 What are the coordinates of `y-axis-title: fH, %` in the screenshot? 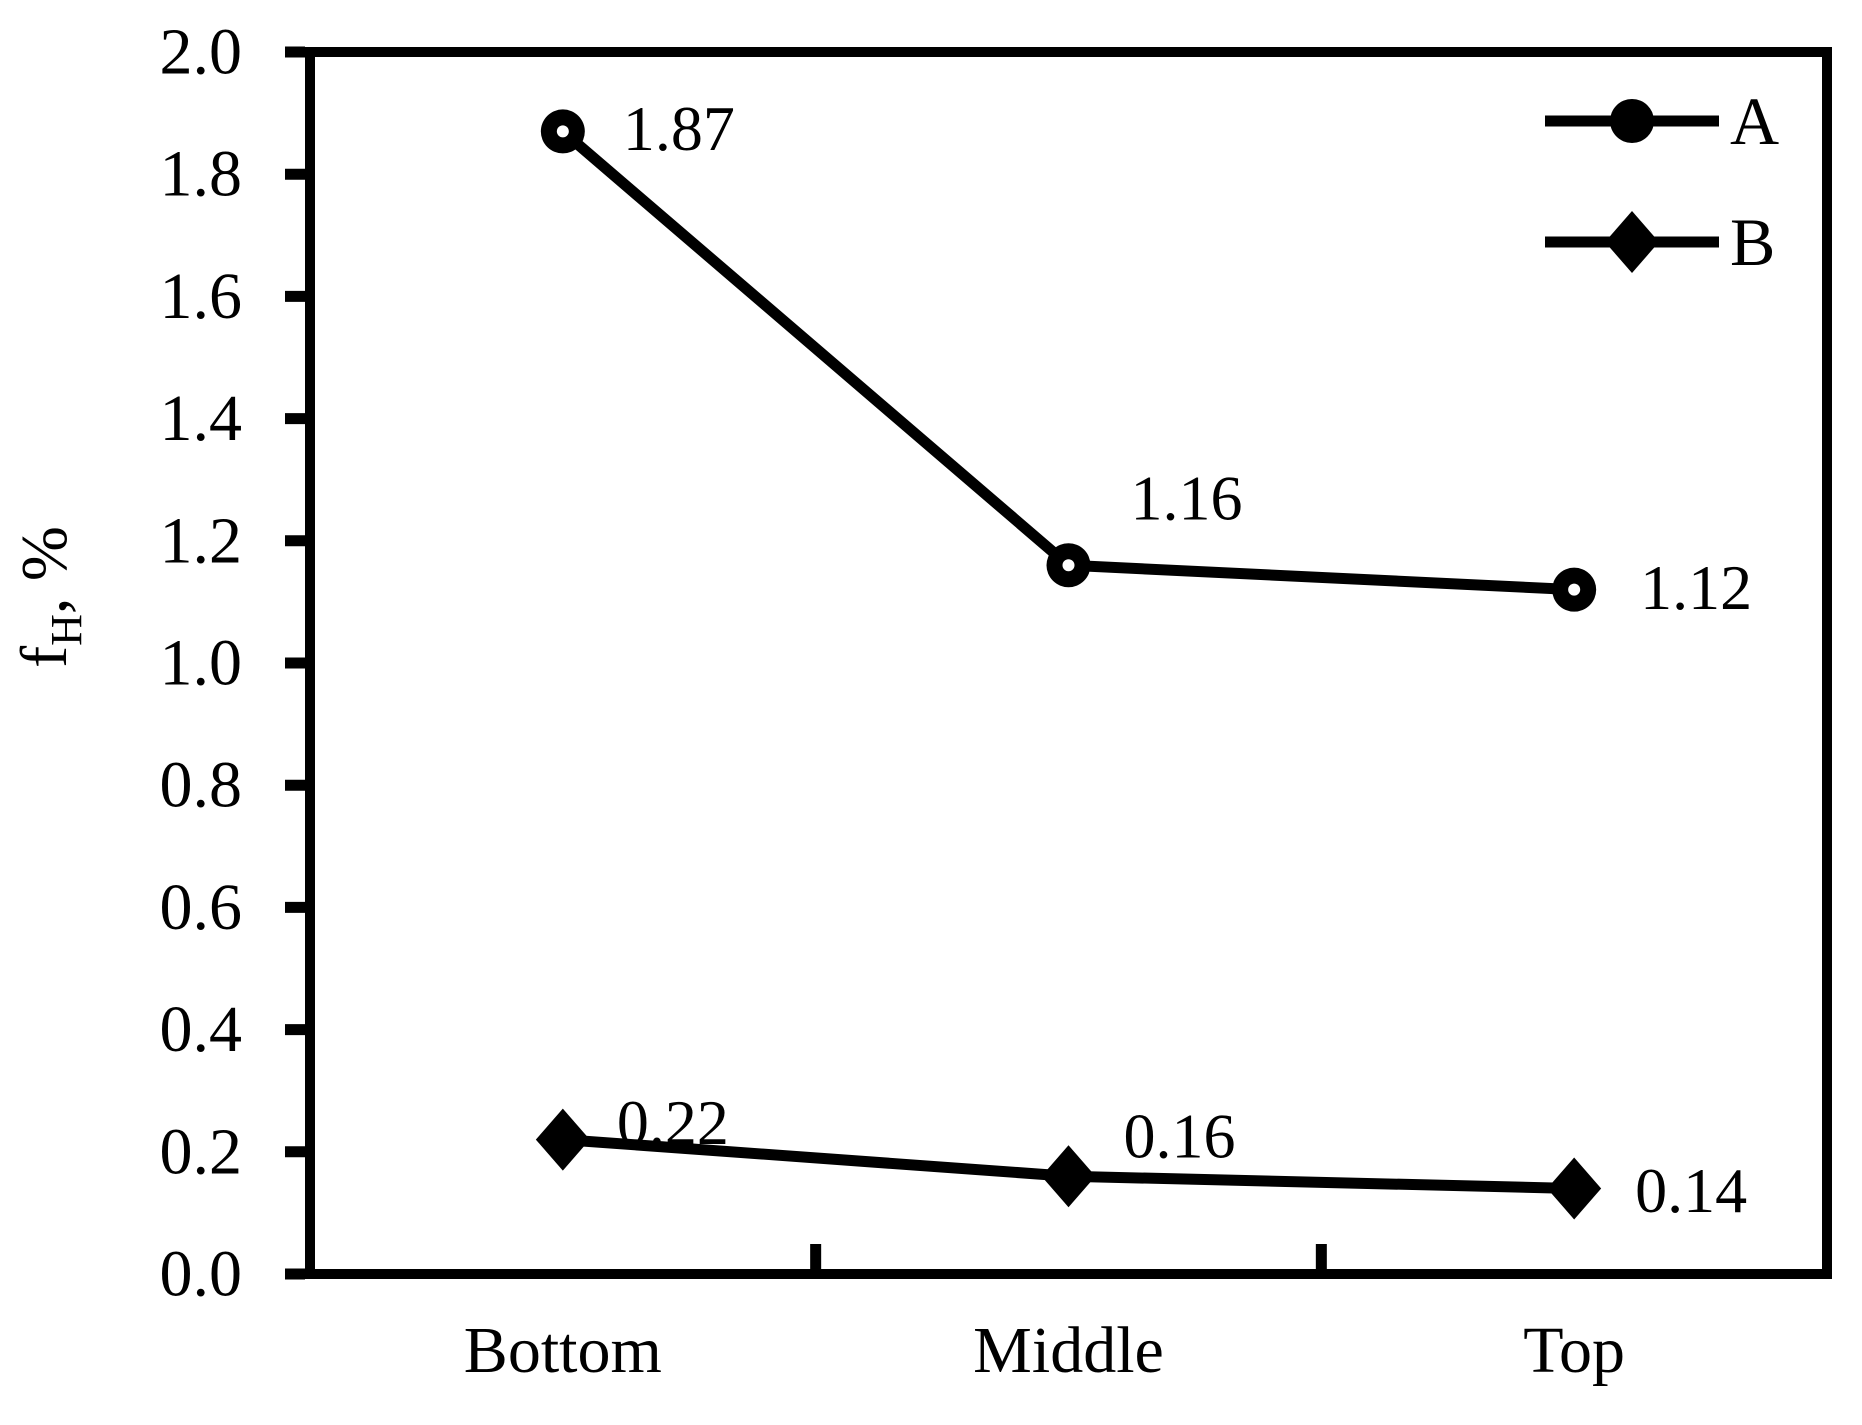 It's located at (49, 597).